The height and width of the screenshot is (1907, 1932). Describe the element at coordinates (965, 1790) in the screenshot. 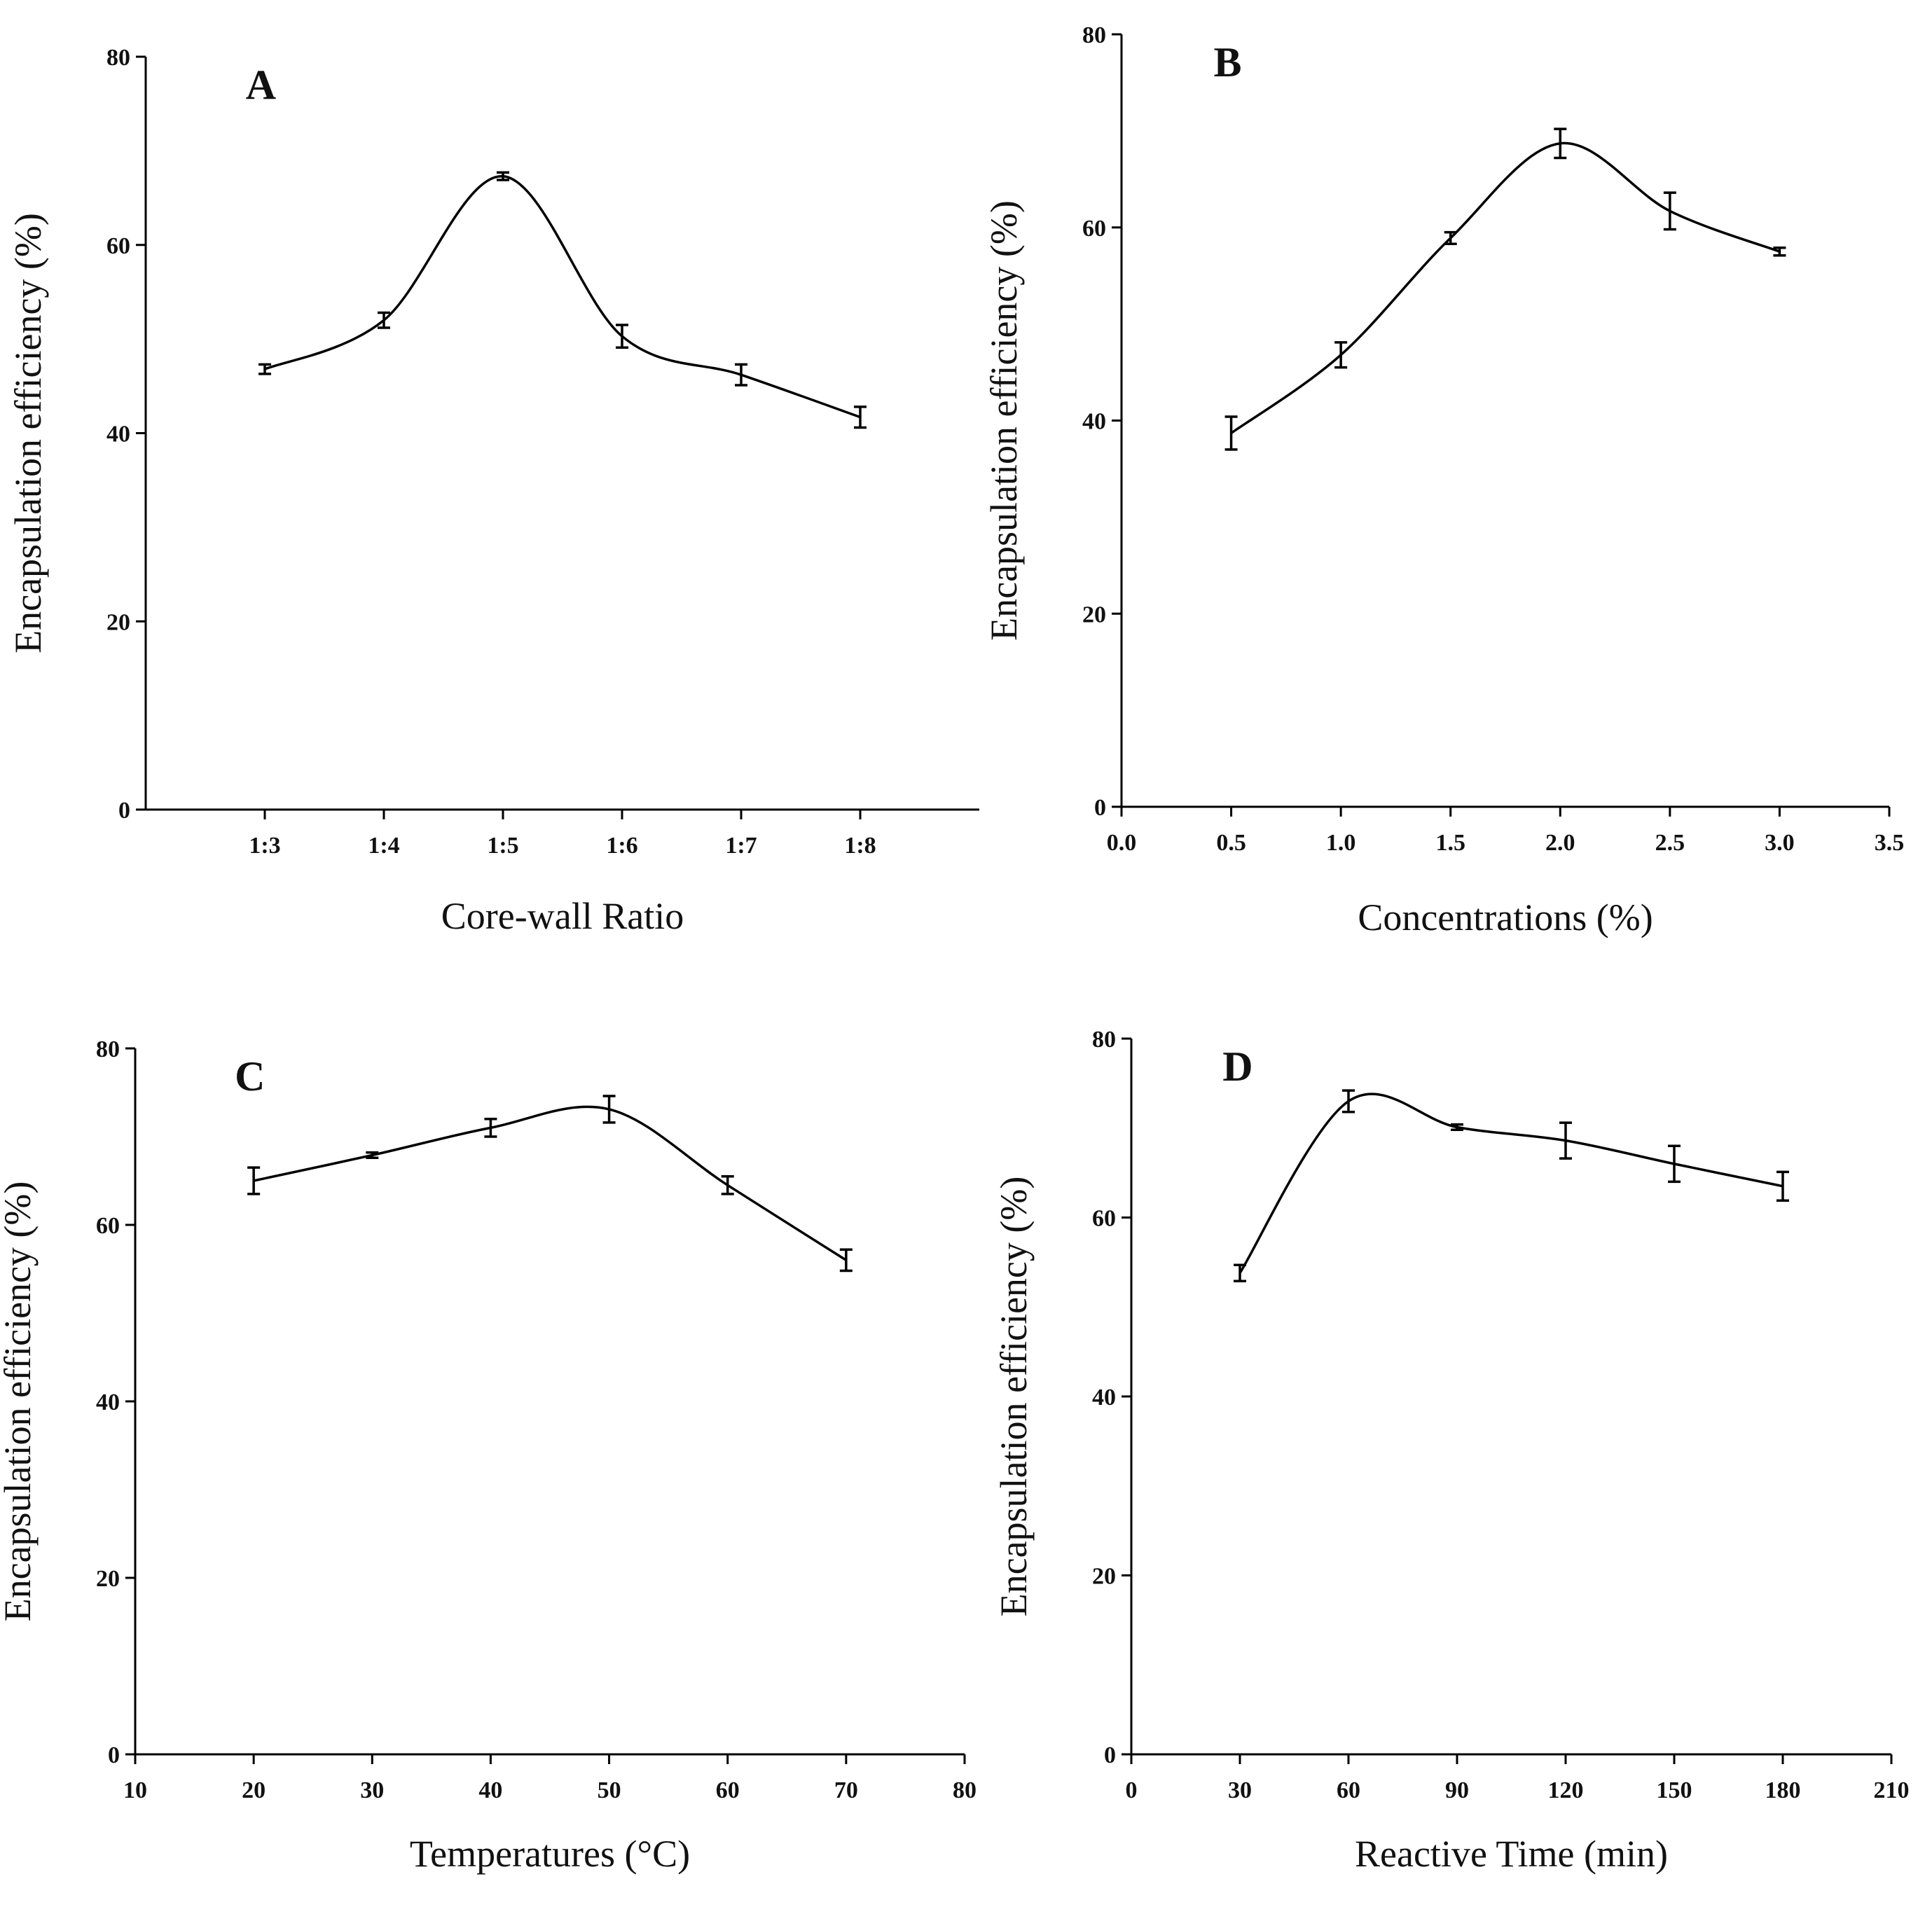

I see `x-tick-label: 80` at that location.